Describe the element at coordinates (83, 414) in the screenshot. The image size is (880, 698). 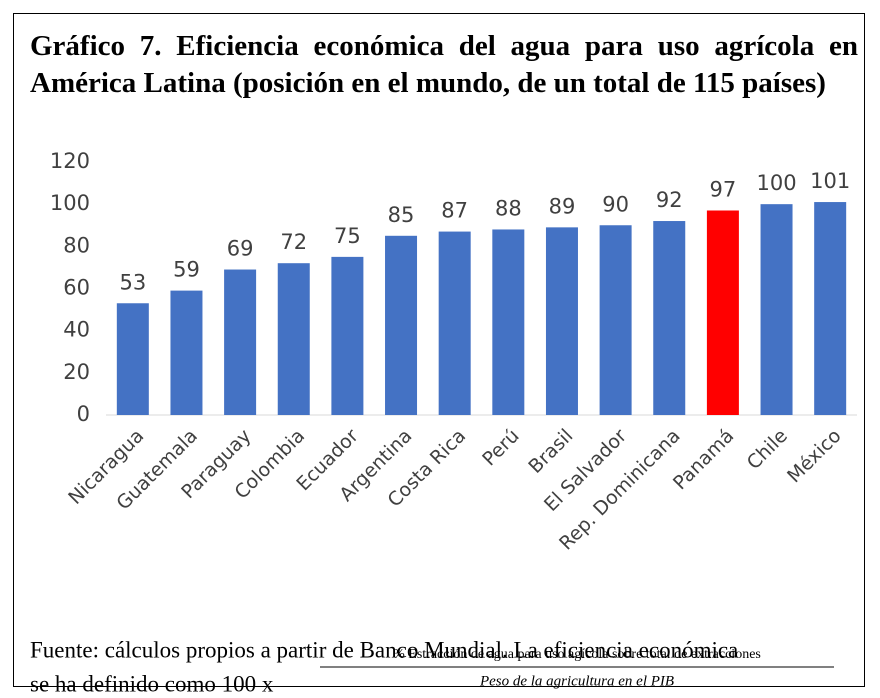
I see `y-tick-label: 0` at that location.